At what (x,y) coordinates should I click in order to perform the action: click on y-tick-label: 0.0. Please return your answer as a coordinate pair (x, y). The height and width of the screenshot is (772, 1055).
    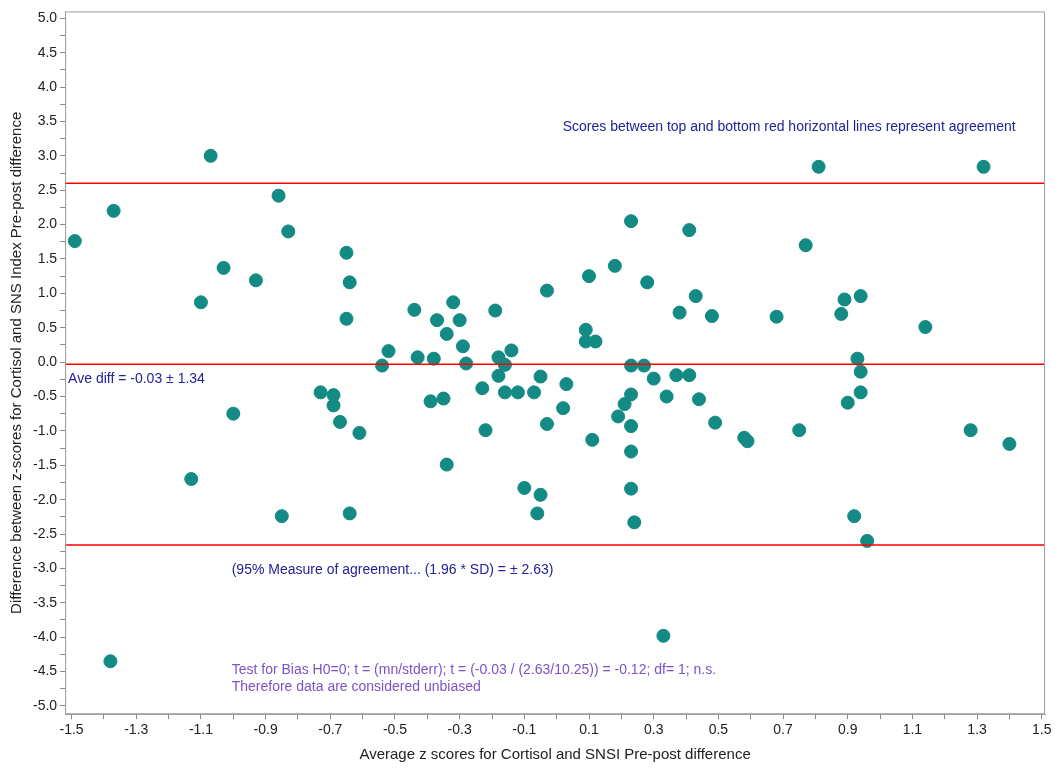
    Looking at the image, I should click on (47, 360).